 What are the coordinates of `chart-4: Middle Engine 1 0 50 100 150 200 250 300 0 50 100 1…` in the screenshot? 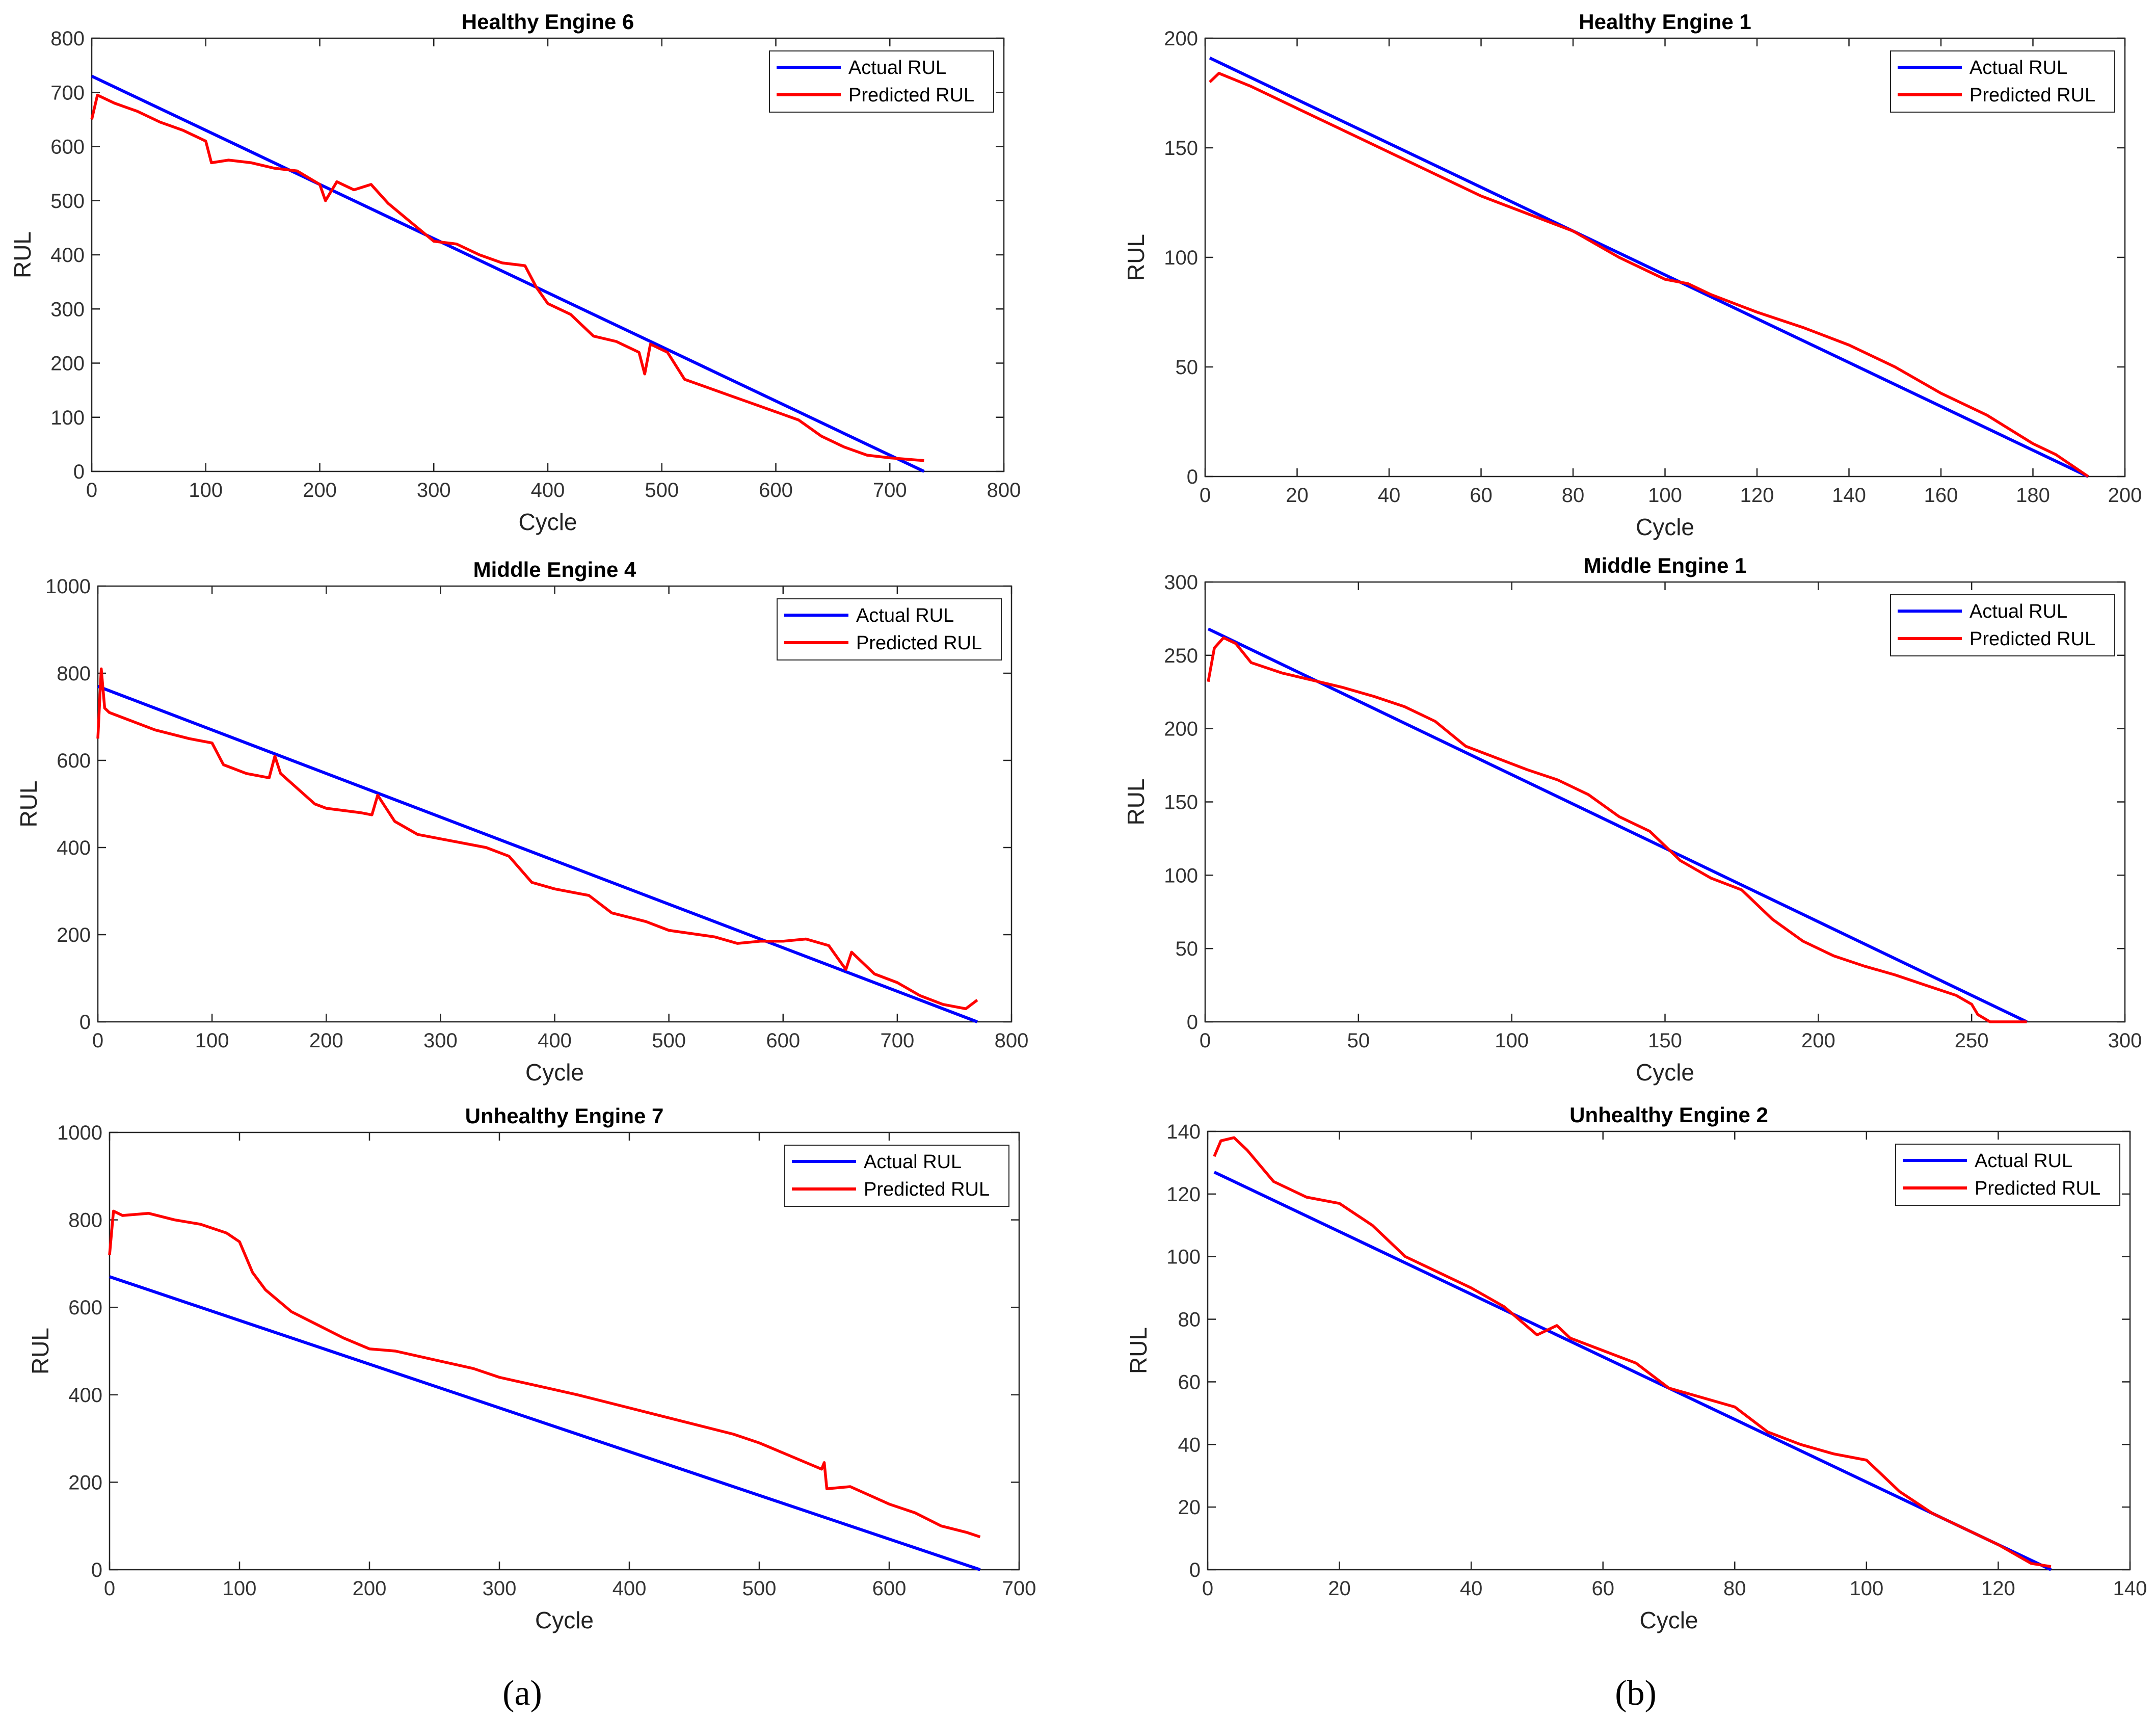 It's located at (1632, 819).